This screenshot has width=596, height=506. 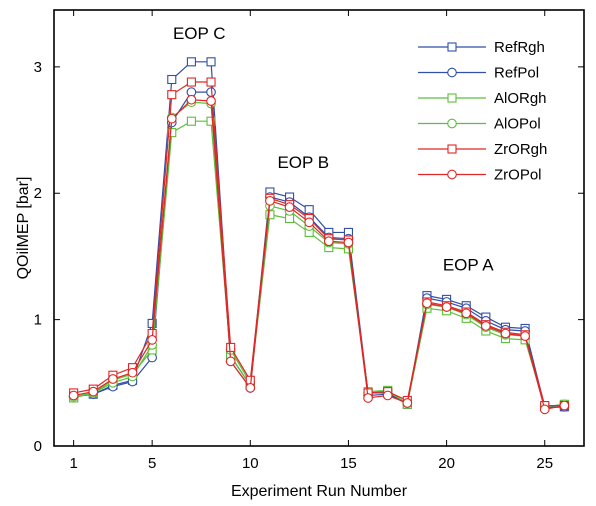 What do you see at coordinates (348, 463) in the screenshot?
I see `x-tick-label: 15` at bounding box center [348, 463].